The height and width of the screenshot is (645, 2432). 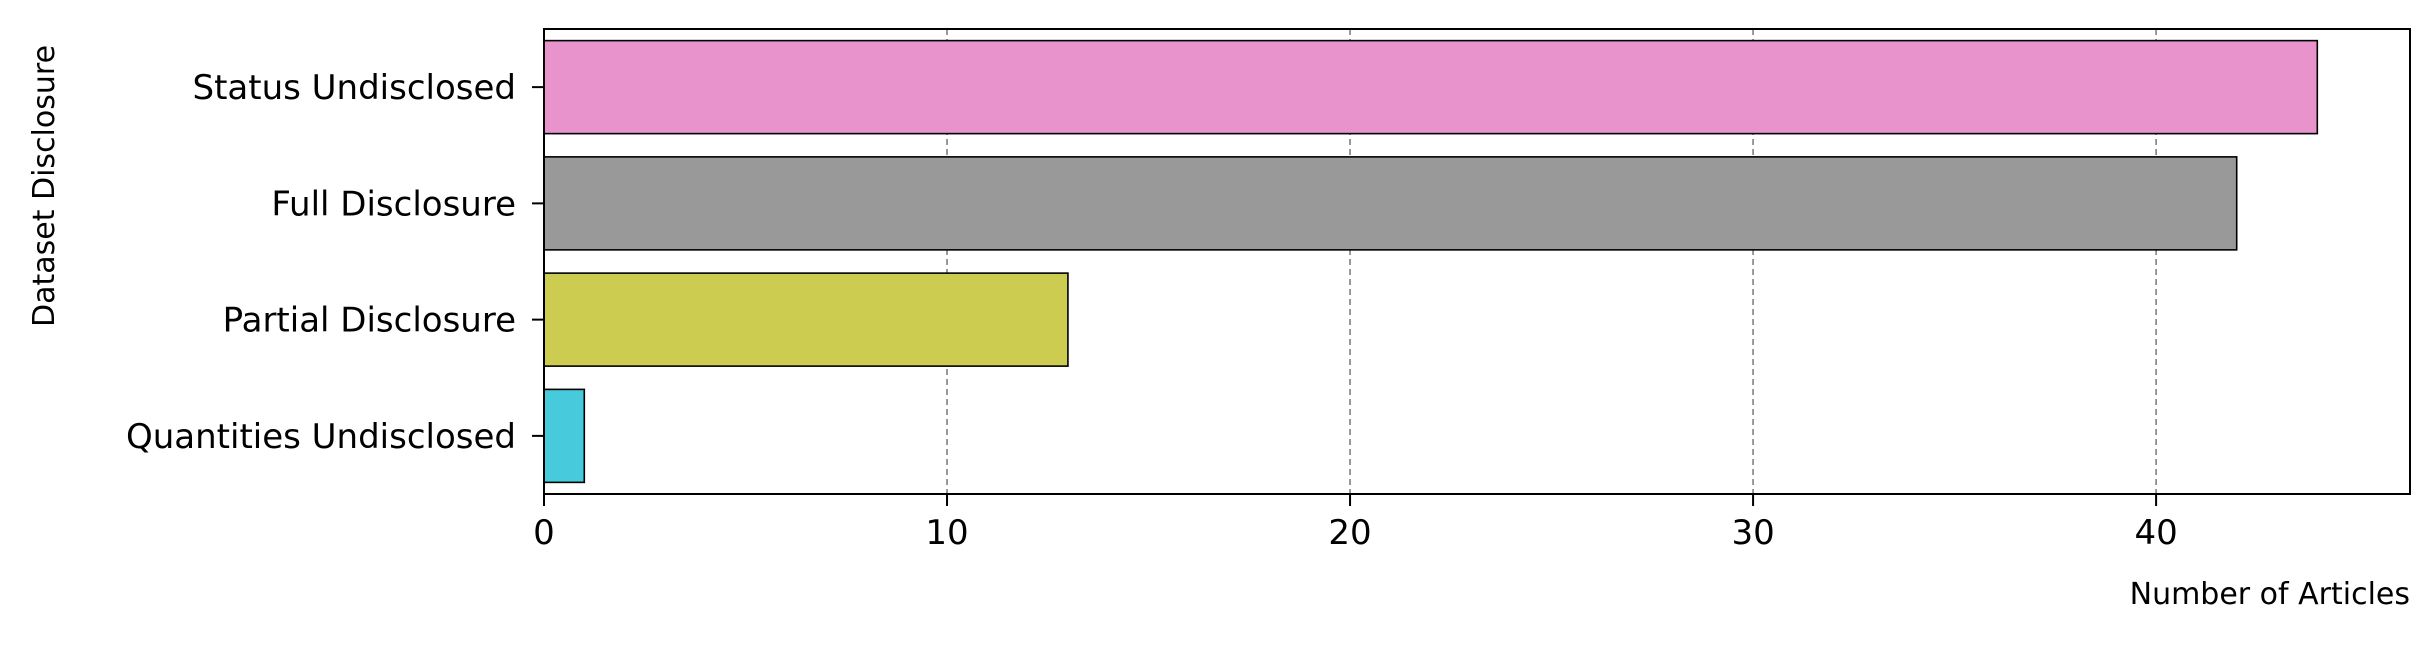 I want to click on x-tick-label: 20, so click(x=1349, y=533).